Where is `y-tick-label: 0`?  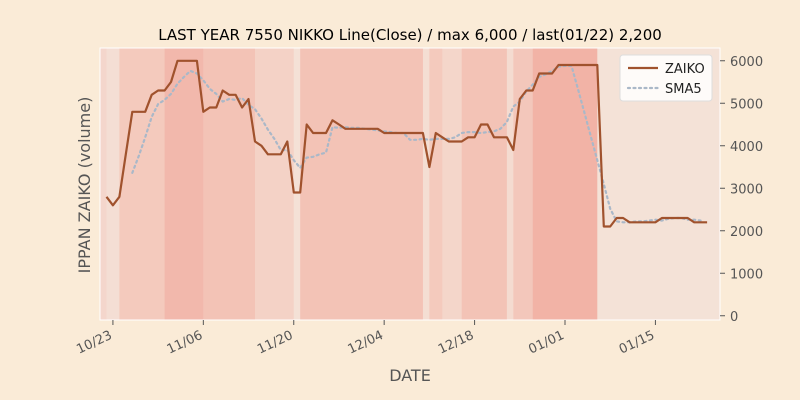
y-tick-label: 0 is located at coordinates (734, 317).